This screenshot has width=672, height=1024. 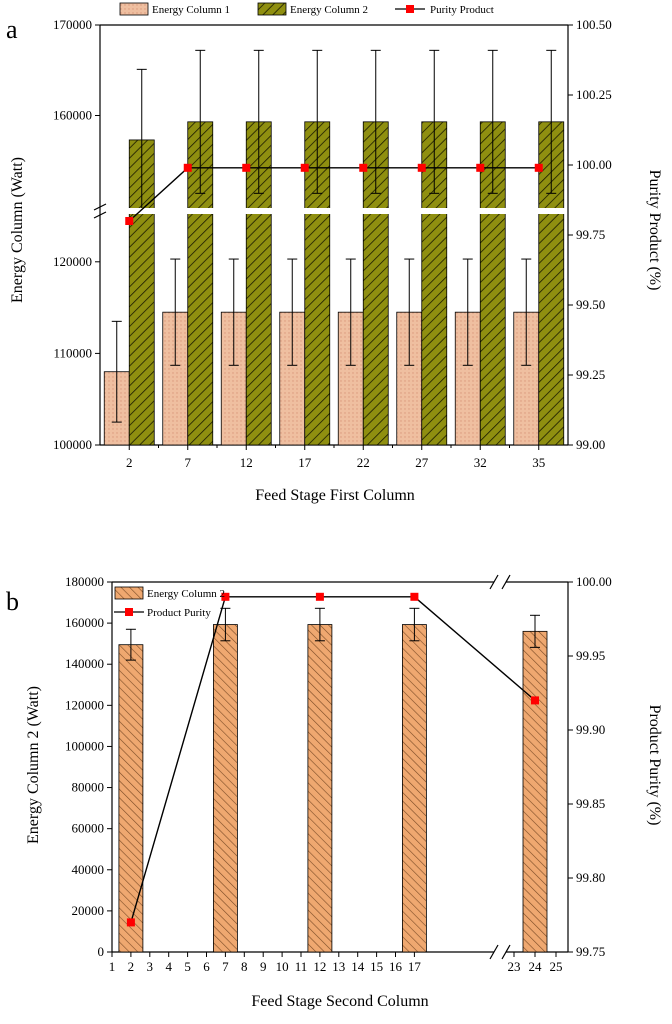 I want to click on x-tick-label-b-15: 15, so click(x=376, y=966).